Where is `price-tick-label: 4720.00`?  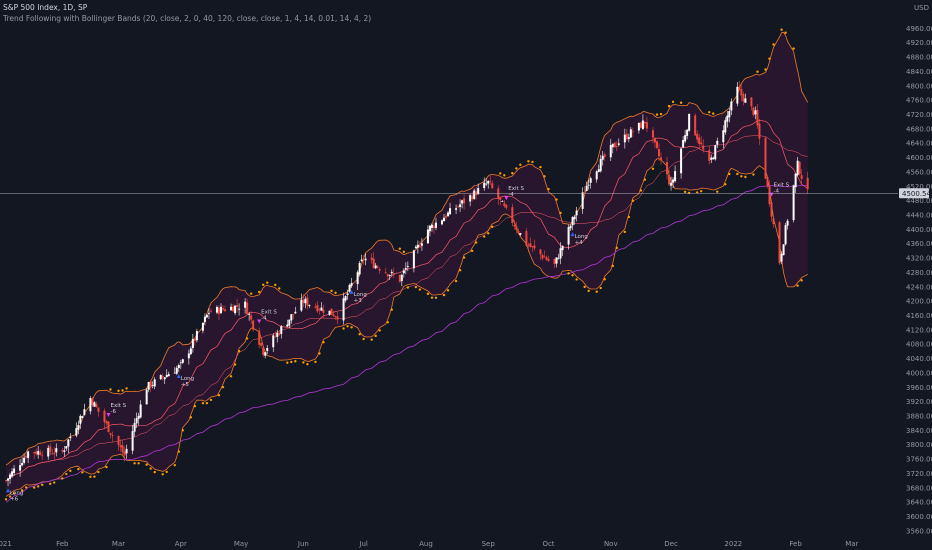 price-tick-label: 4720.00 is located at coordinates (919, 115).